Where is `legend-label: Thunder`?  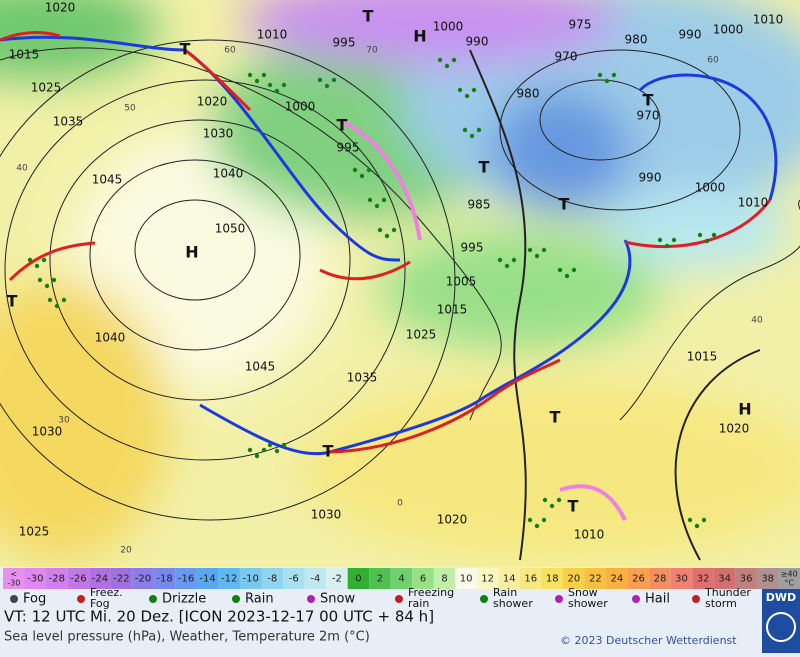
legend-label: Thunder is located at coordinates (727, 592).